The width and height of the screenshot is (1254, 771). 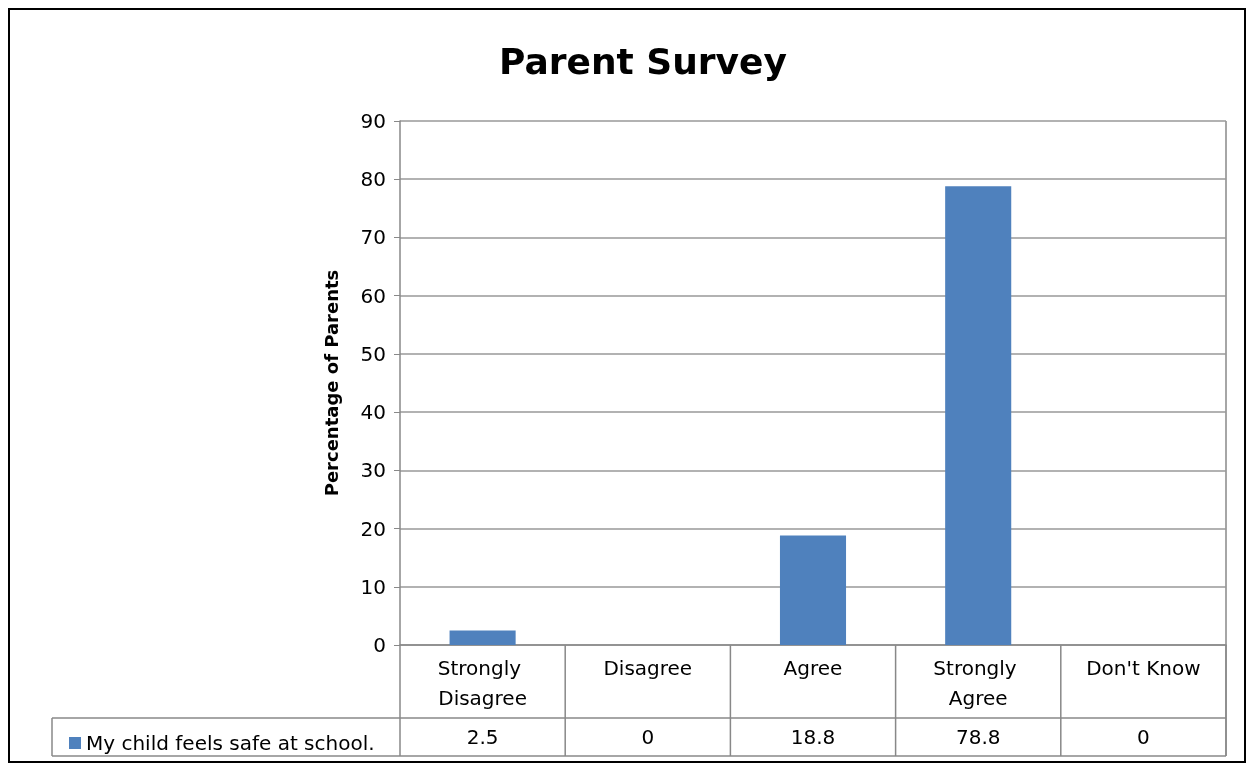 I want to click on y-tick-label: 90, so click(x=373, y=121).